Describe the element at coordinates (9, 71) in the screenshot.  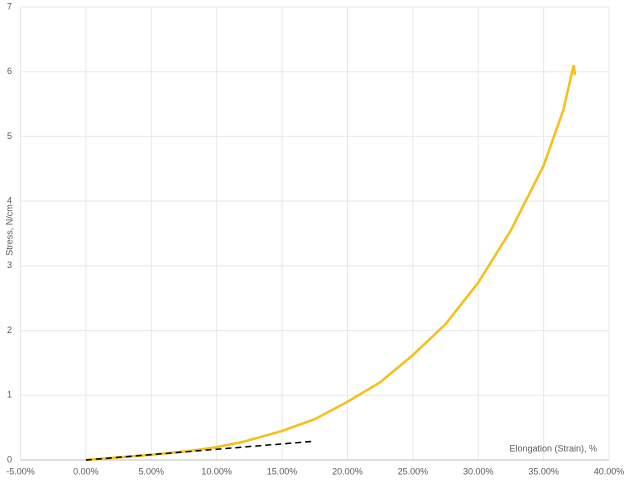
I see `y-tick-label: 6` at that location.